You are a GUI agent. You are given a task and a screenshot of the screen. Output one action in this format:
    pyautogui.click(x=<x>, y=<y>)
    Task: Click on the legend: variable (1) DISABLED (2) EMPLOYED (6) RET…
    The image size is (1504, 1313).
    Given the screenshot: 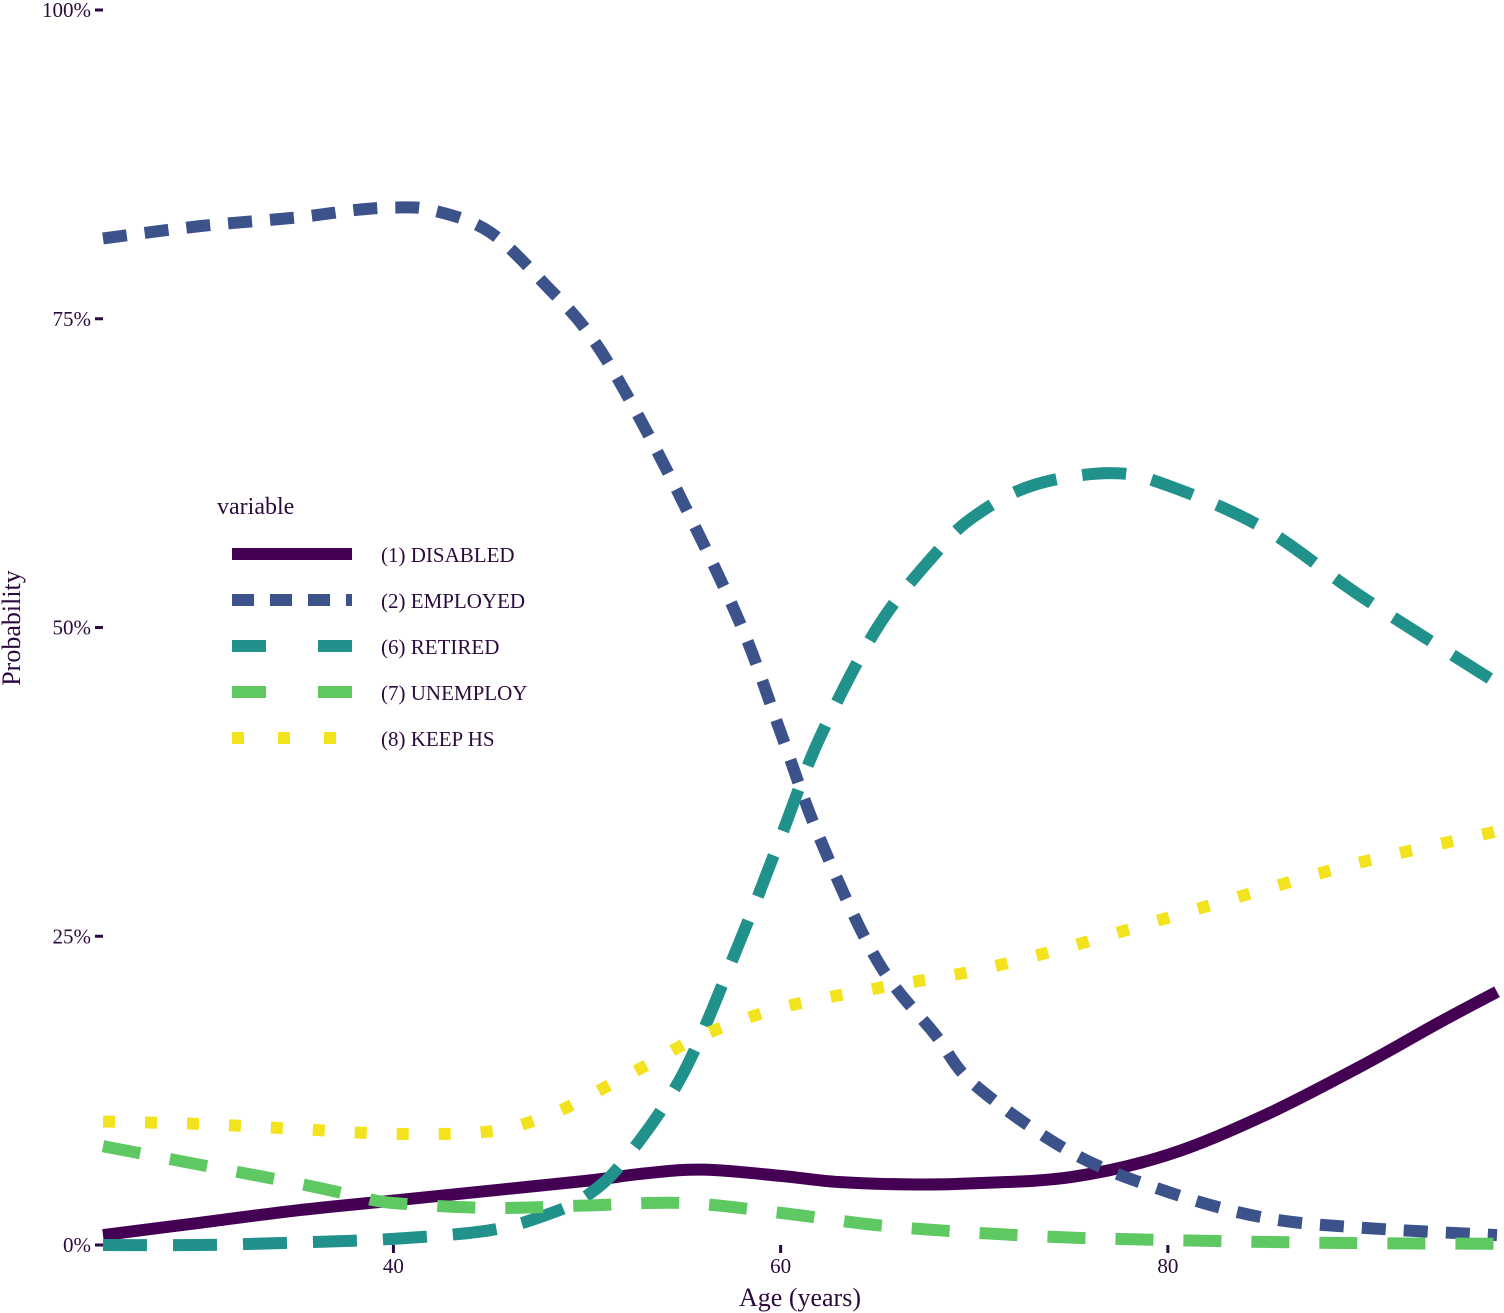 What is the action you would take?
    pyautogui.click(x=372, y=622)
    